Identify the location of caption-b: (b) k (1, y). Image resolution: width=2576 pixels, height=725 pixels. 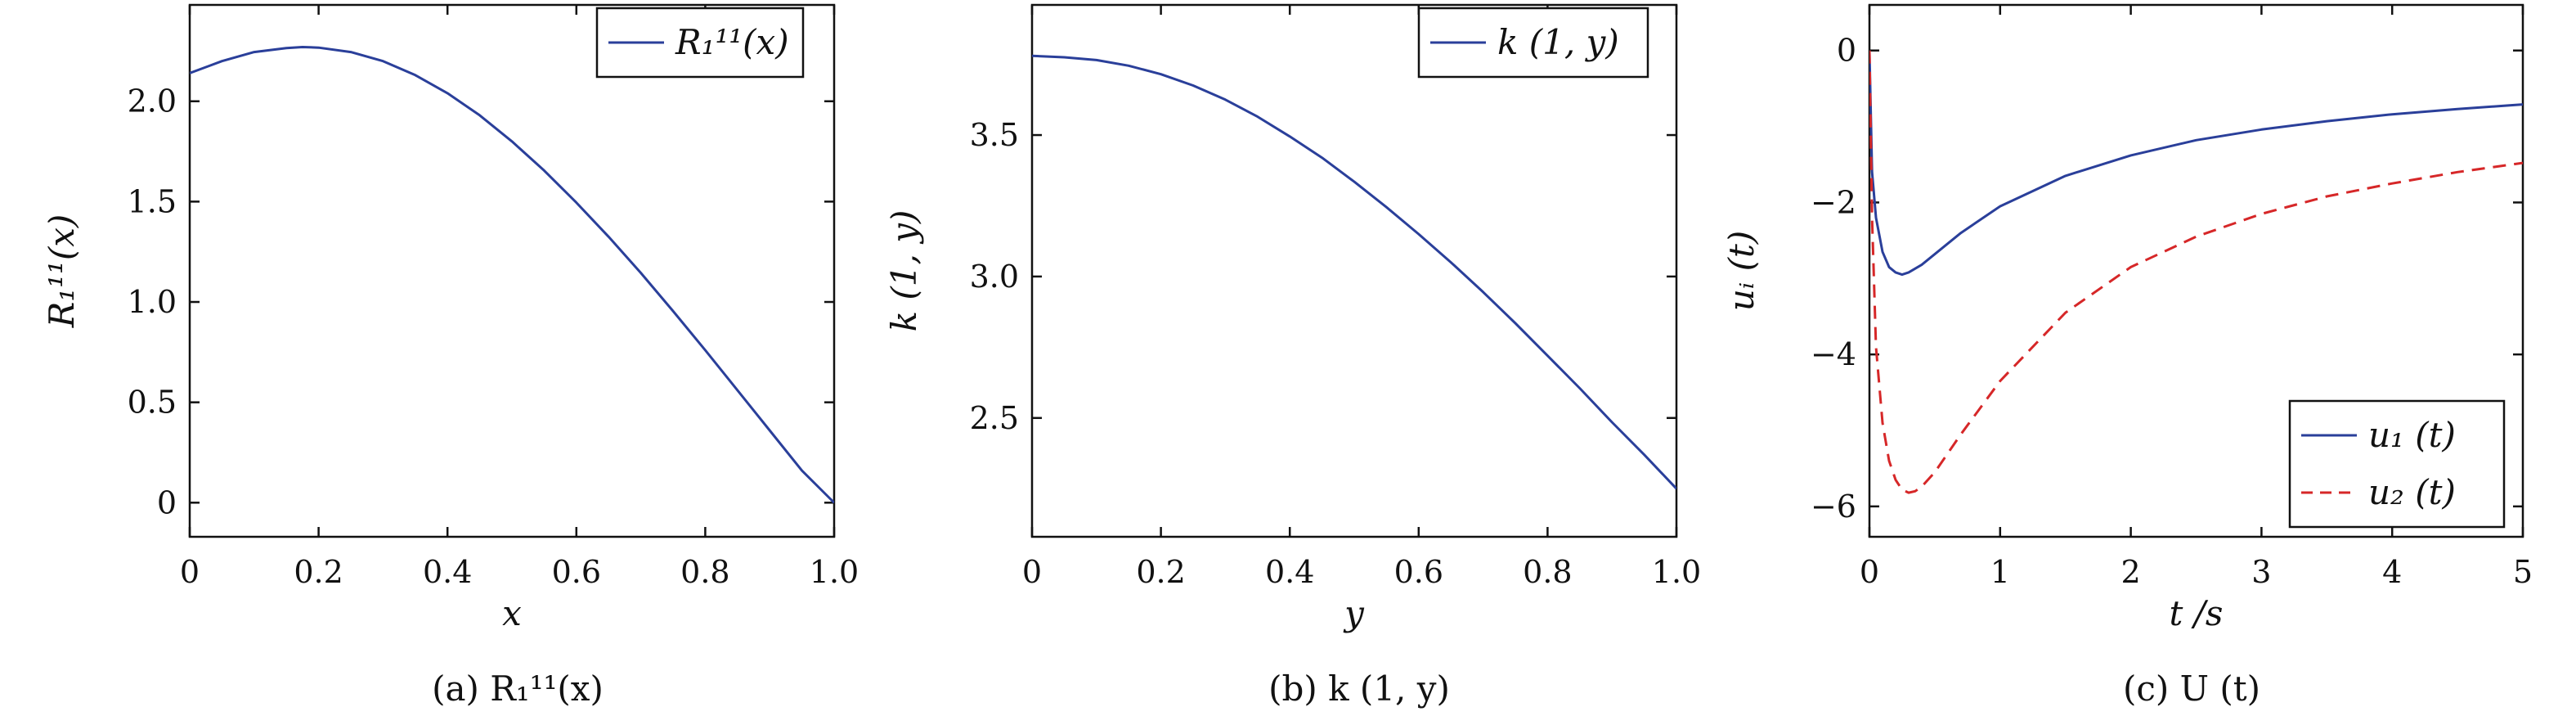
(1359, 689).